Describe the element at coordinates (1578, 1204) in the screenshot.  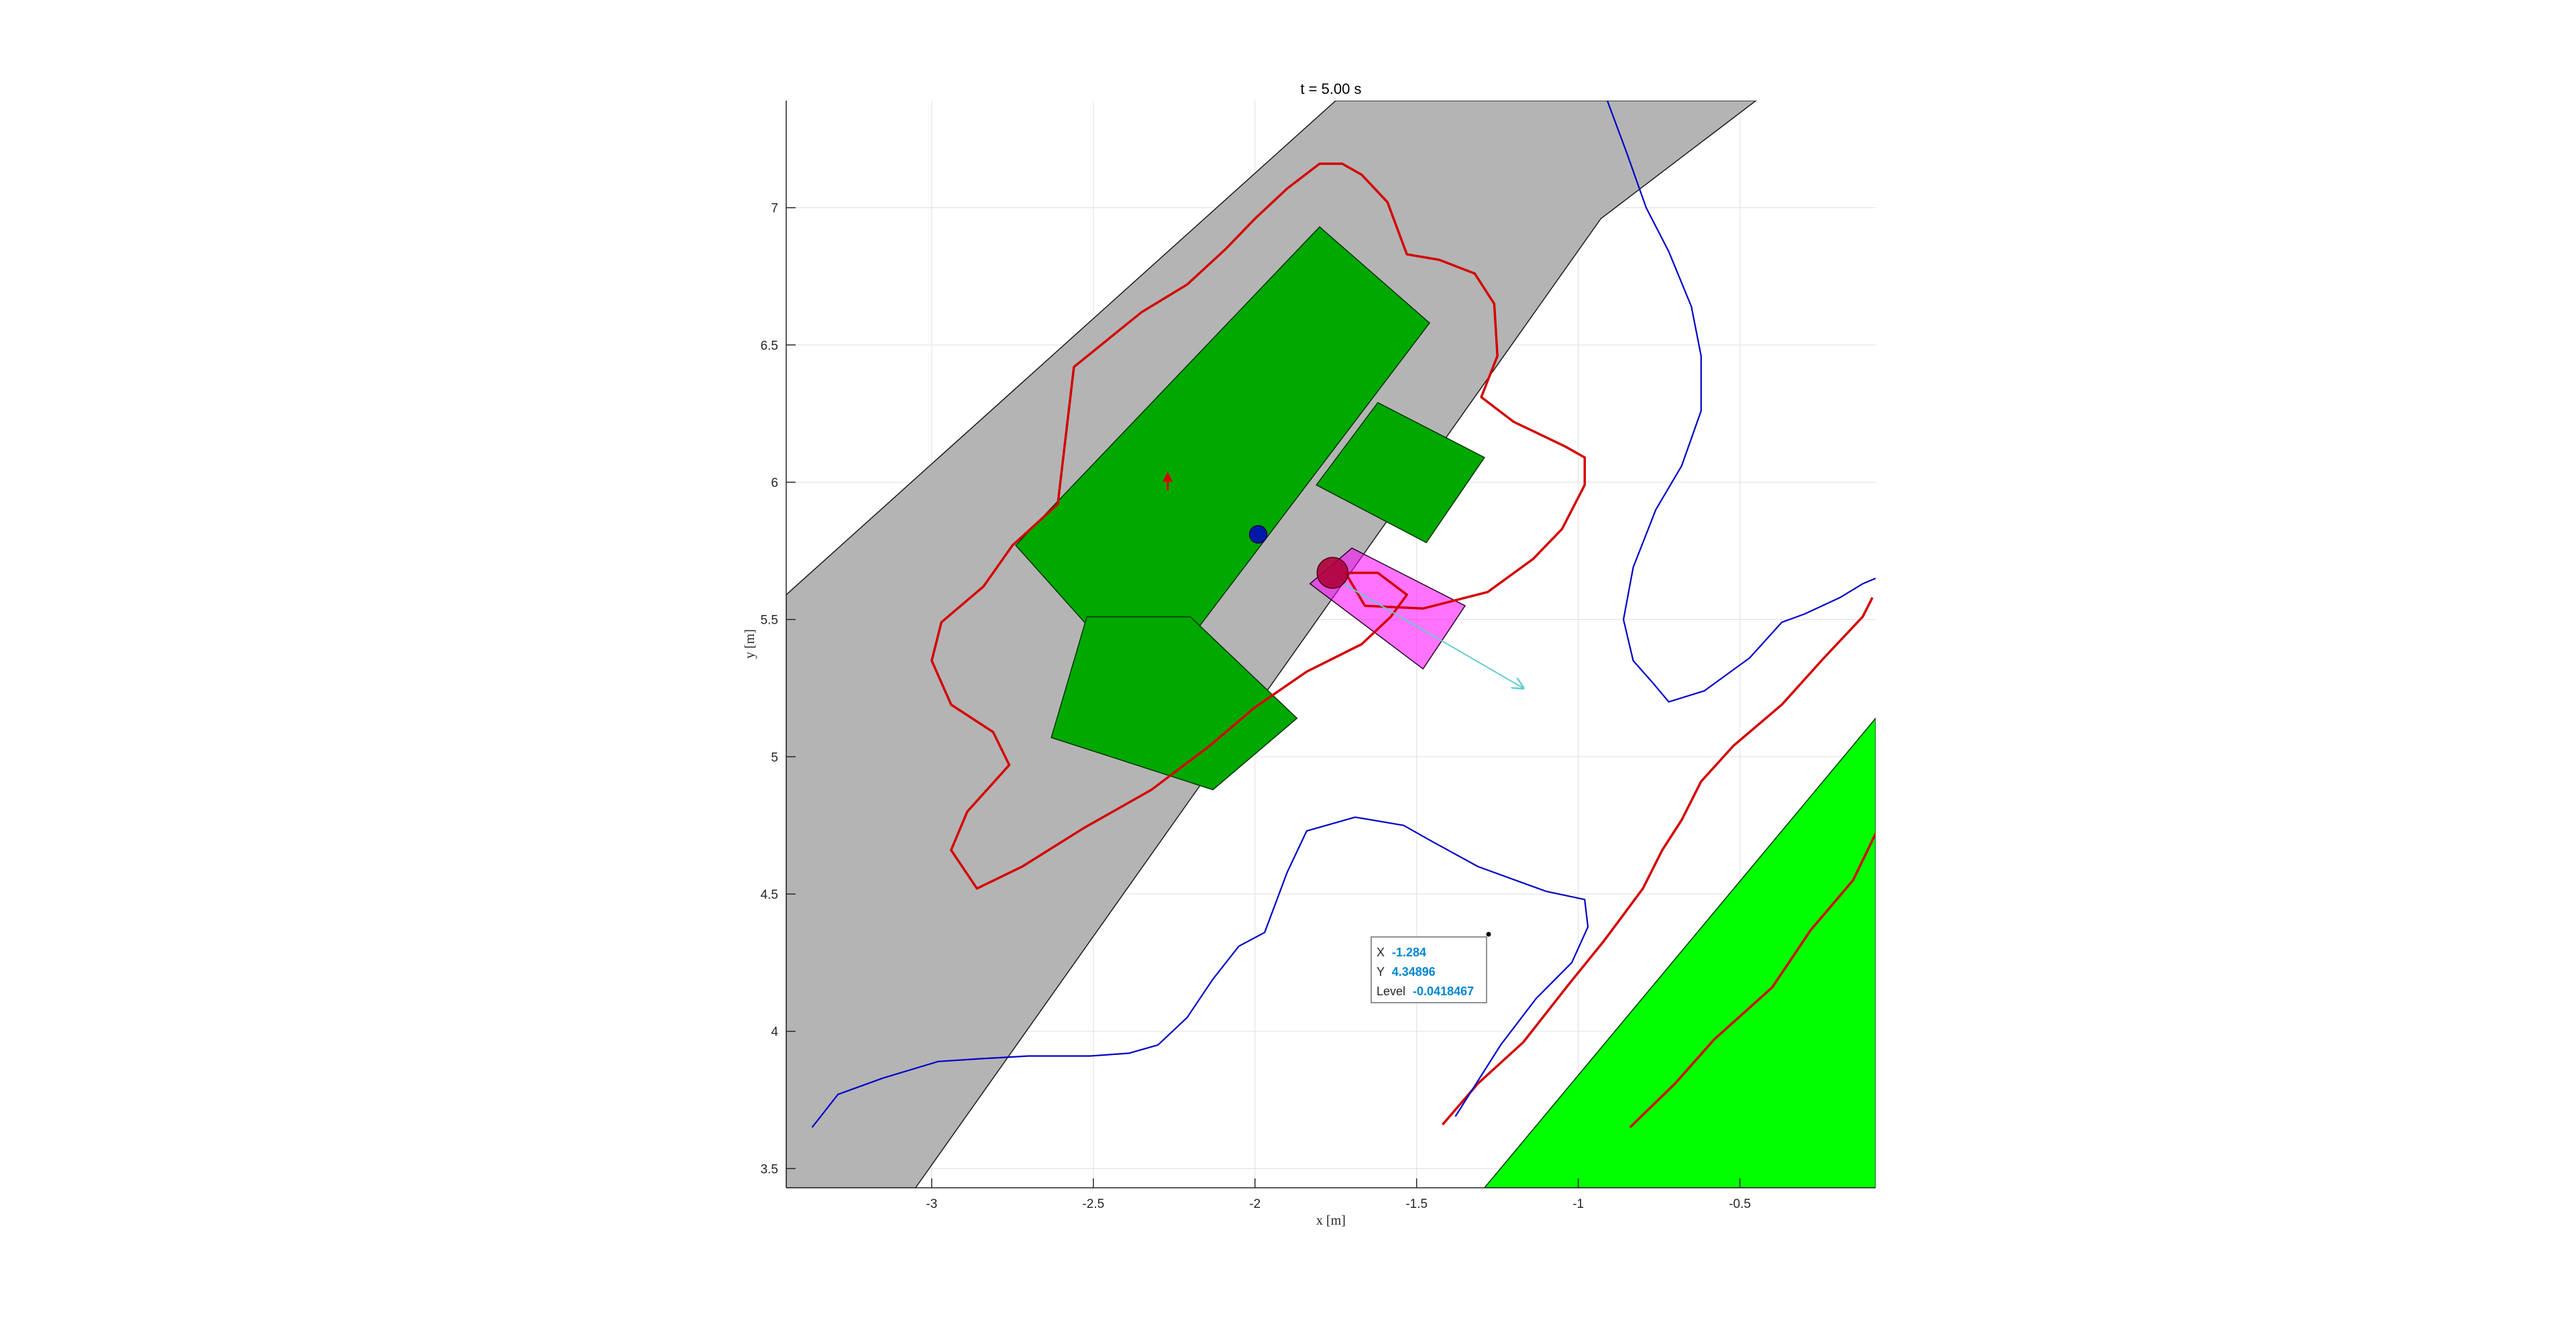
I see `x-tick-label-4: -1` at that location.